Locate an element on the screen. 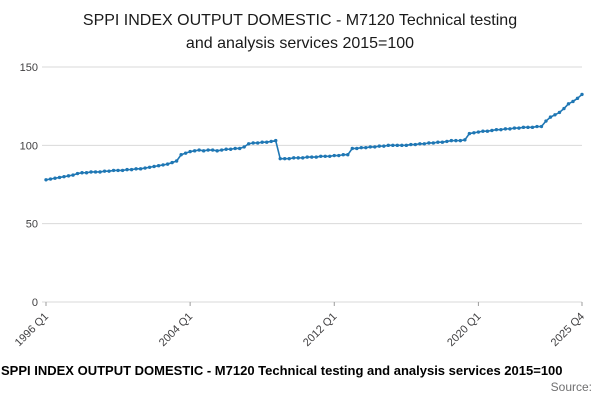  y-tick-label: 0 is located at coordinates (35, 303).